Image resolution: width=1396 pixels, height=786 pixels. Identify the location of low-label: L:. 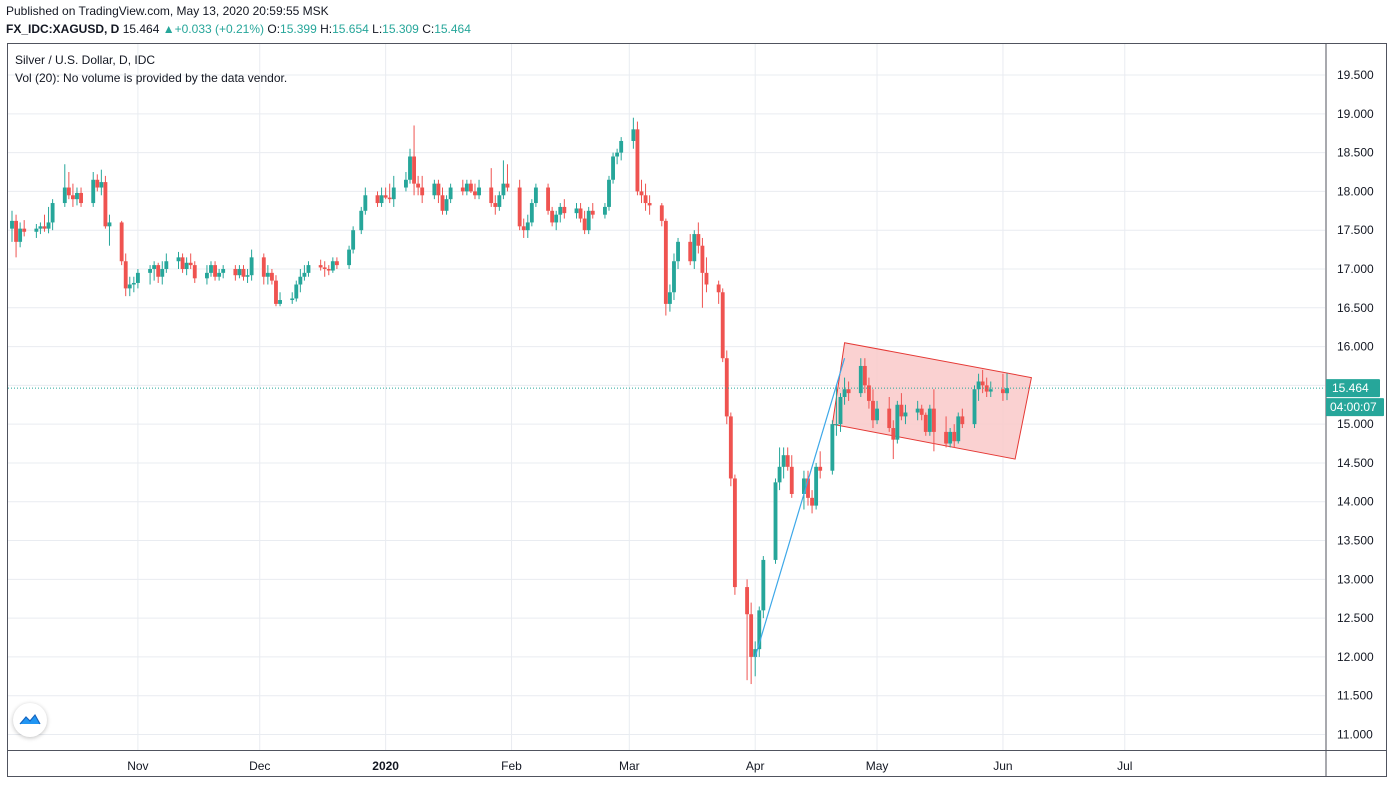
(377, 29).